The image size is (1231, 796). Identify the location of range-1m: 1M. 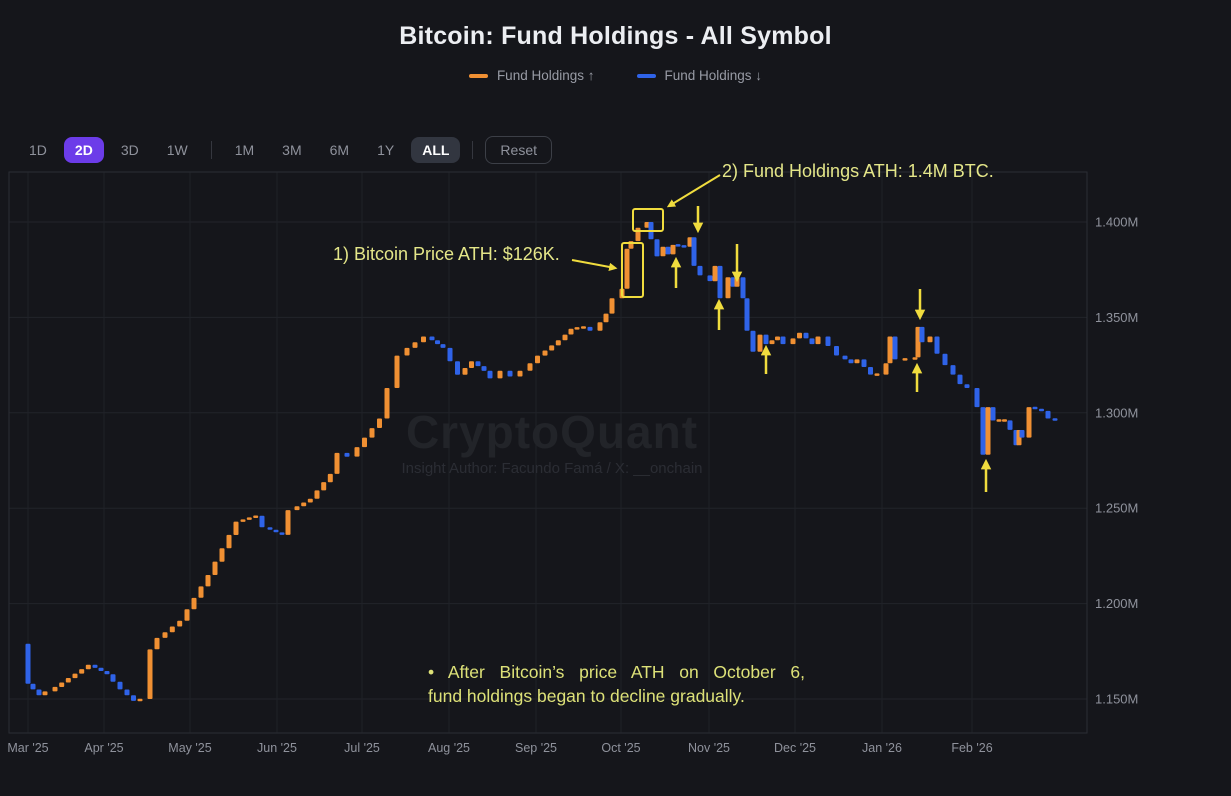
(244, 150).